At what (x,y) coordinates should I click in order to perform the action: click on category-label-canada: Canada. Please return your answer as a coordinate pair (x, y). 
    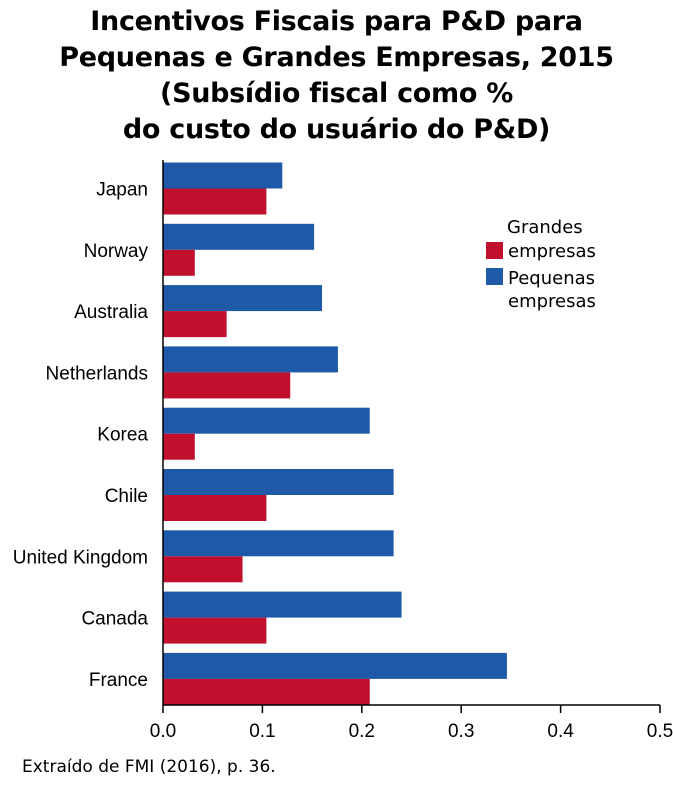
    Looking at the image, I should click on (114, 619).